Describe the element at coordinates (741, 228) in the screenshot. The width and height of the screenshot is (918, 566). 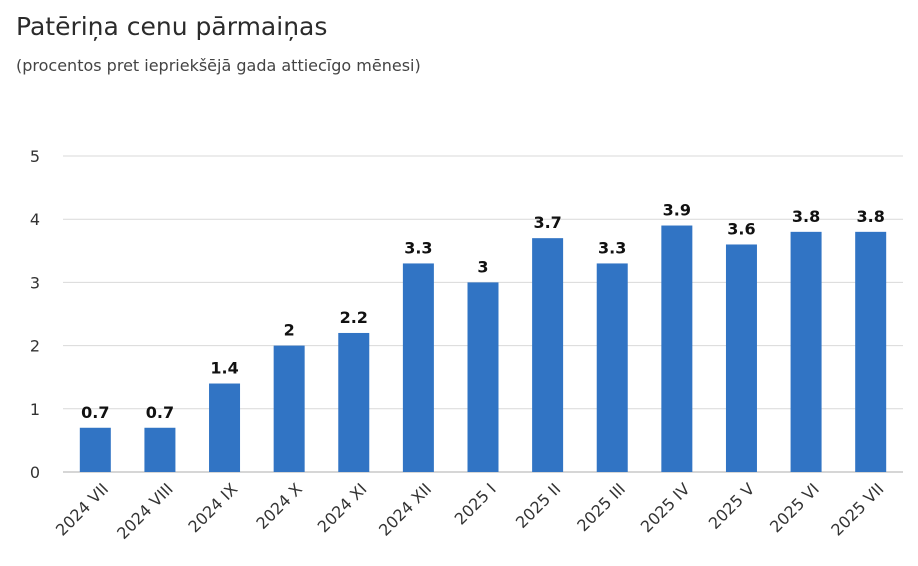
I see `data-label: 3.6` at that location.